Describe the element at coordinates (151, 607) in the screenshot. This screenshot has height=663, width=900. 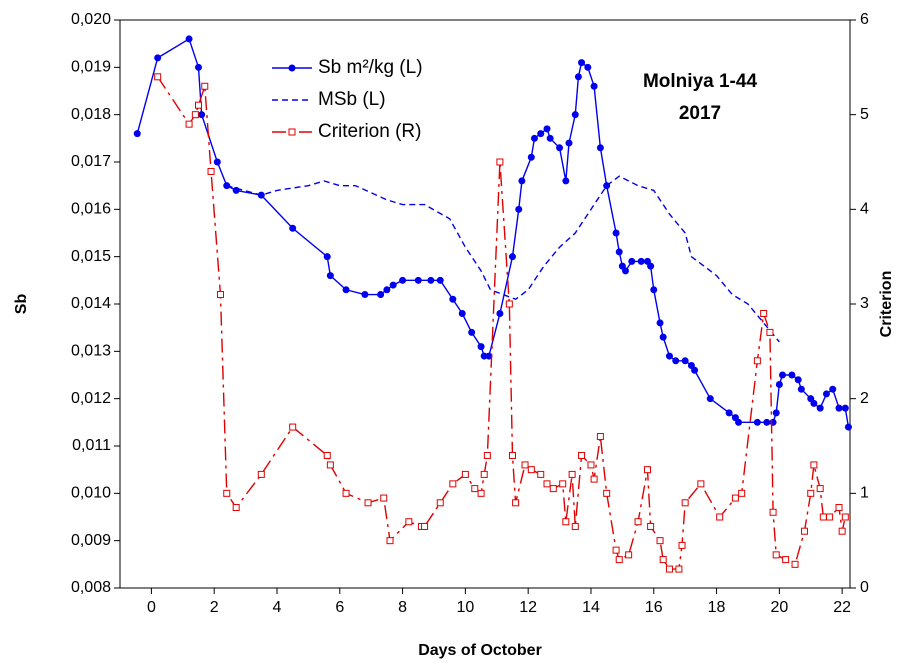
I see `x-tick-label: 0` at that location.